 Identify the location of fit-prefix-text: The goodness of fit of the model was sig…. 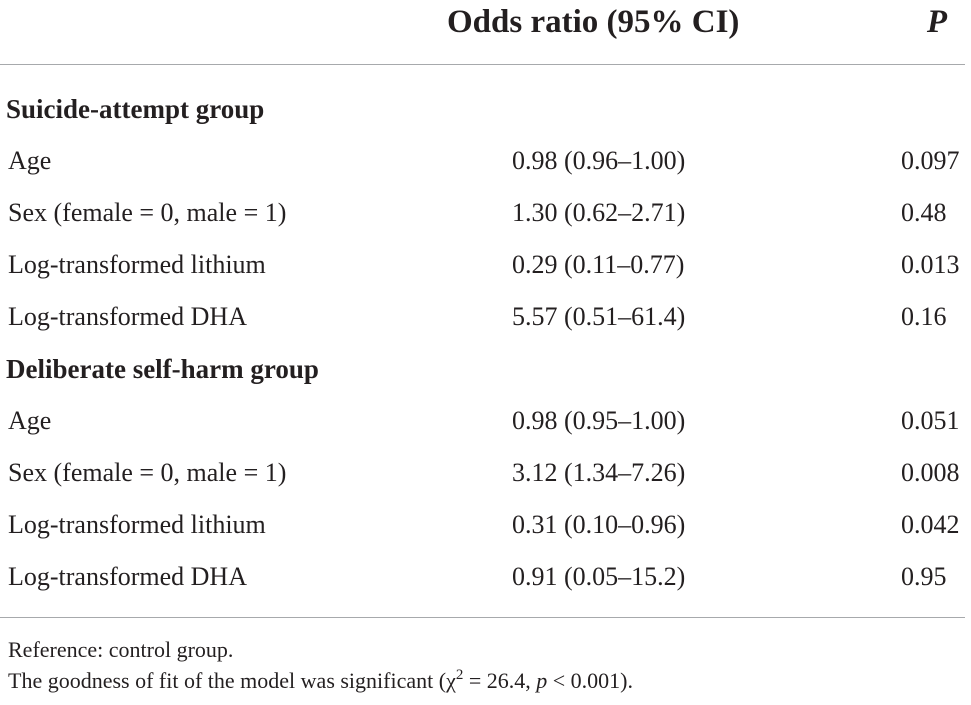
(227, 680).